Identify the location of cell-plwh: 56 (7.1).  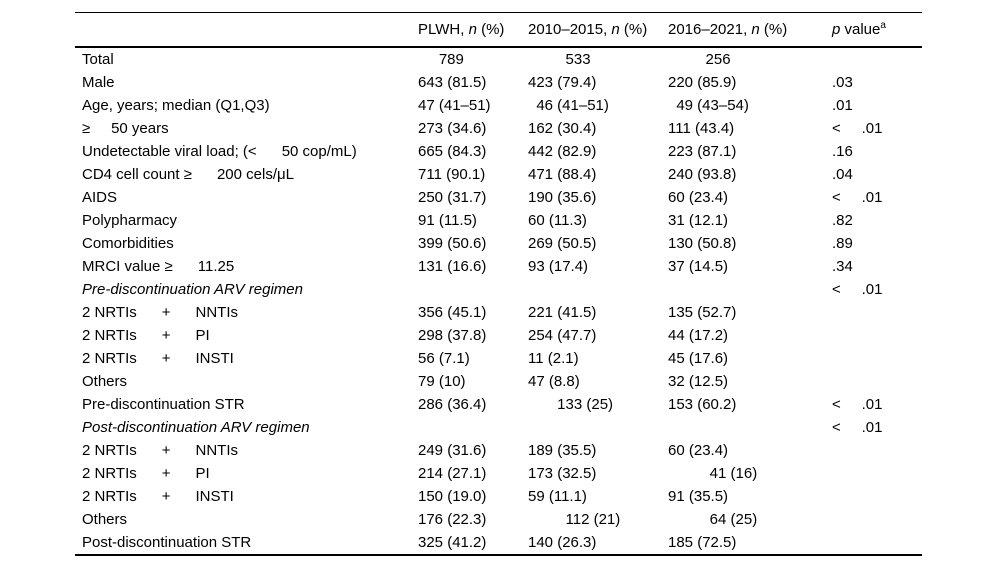
(444, 358).